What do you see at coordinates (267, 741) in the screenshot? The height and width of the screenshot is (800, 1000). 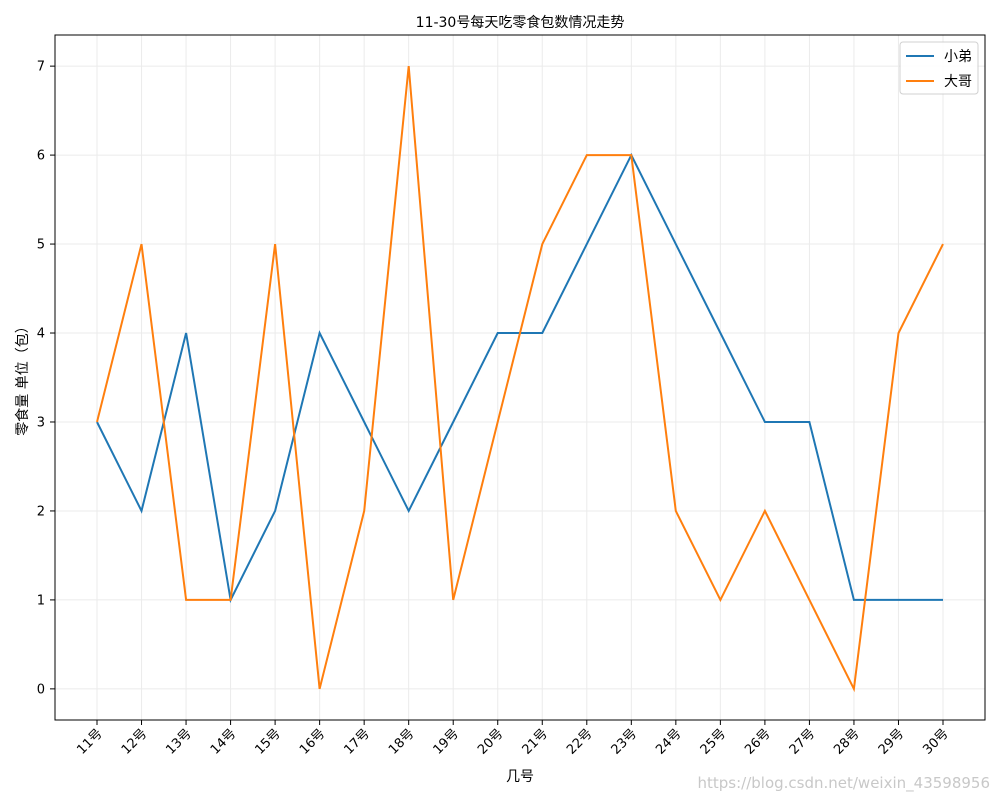 I see `x-tick-label: 15号` at bounding box center [267, 741].